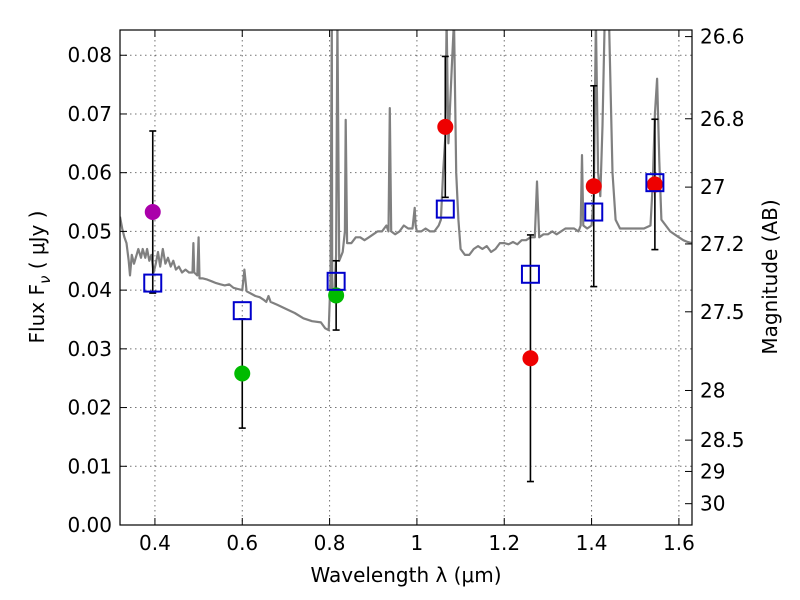 The width and height of the screenshot is (800, 600). I want to click on y-tick-label: 0.03, so click(89, 349).